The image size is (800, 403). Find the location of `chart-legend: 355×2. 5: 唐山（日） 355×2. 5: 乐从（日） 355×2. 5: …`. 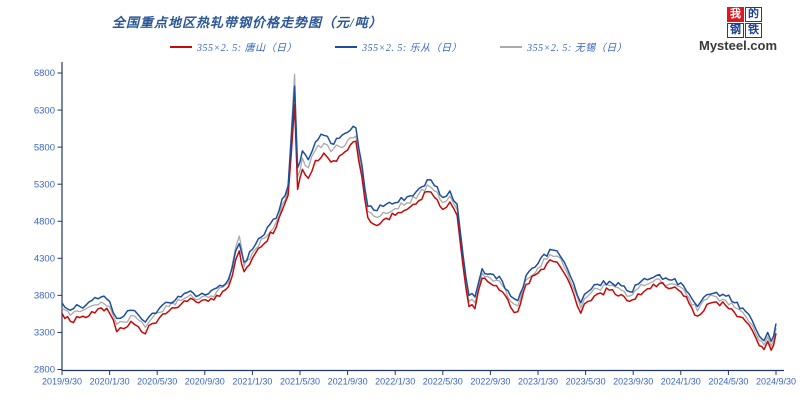

chart-legend: 355×2. 5: 唐山（日） 355×2. 5: 乐从（日） 355×2. 5: … is located at coordinates (398, 46).